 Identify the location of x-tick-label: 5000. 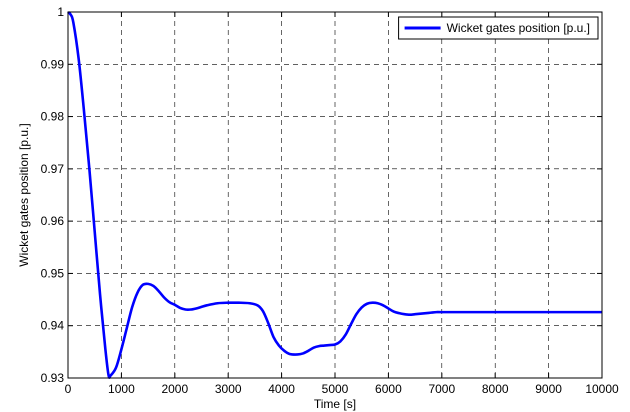
(335, 389).